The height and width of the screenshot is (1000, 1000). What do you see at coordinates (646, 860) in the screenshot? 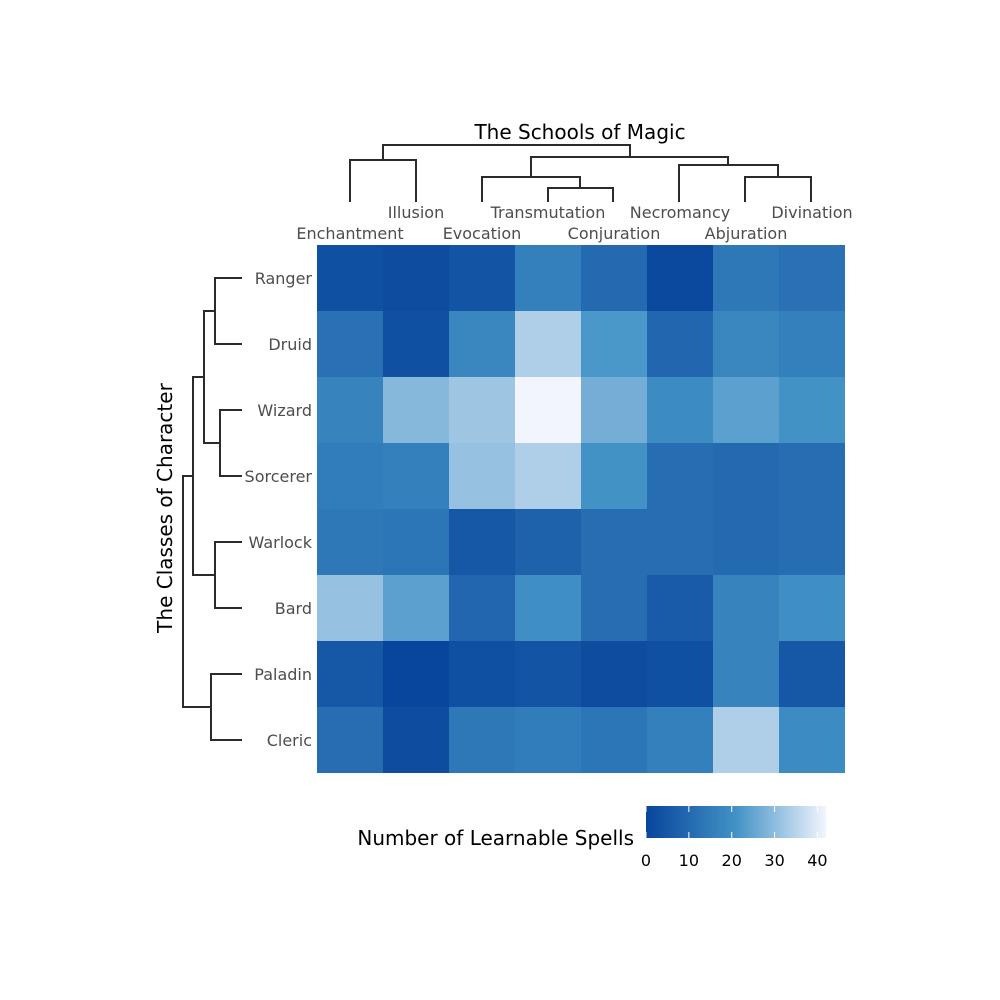
I see `legend-tick-label: 0` at bounding box center [646, 860].